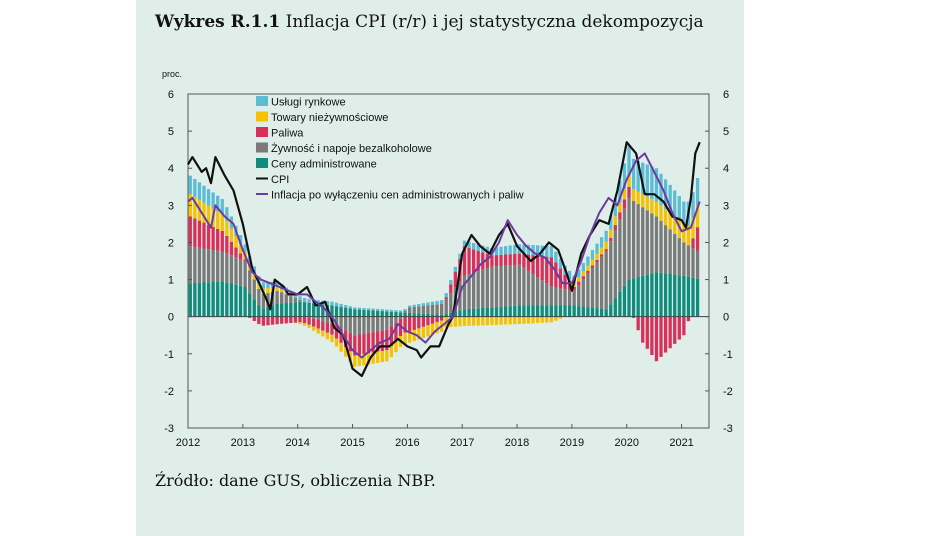 The height and width of the screenshot is (536, 948). What do you see at coordinates (280, 180) in the screenshot?
I see `legend-label-cpi: CPI` at bounding box center [280, 180].